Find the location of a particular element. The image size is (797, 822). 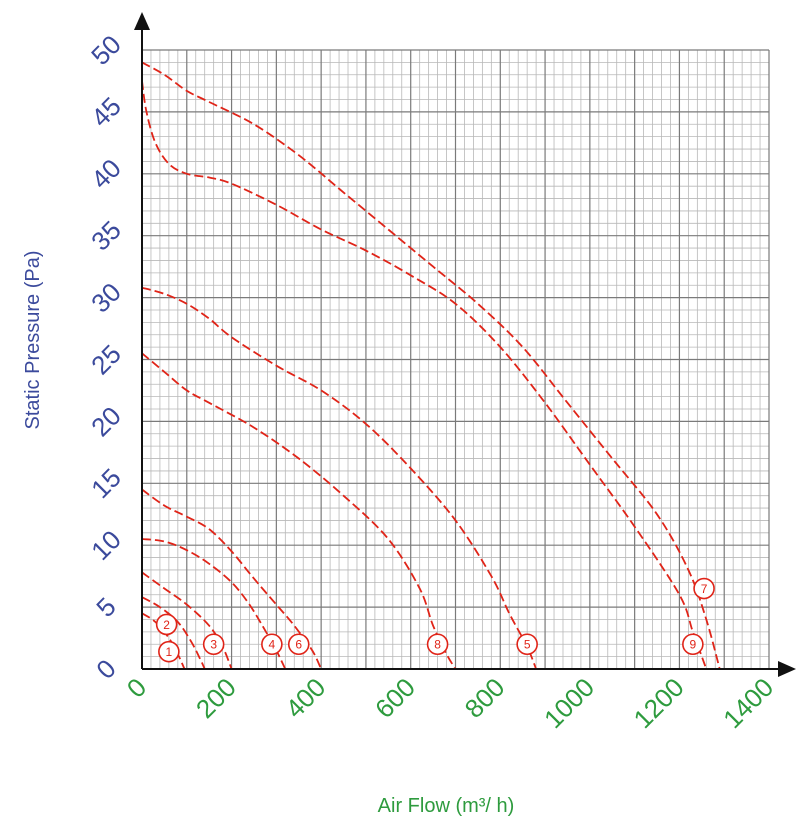

y-tick-label: 50 is located at coordinates (106, 50).